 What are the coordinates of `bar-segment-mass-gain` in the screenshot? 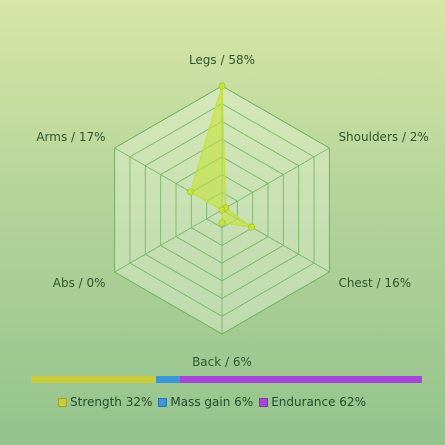 It's located at (168, 379).